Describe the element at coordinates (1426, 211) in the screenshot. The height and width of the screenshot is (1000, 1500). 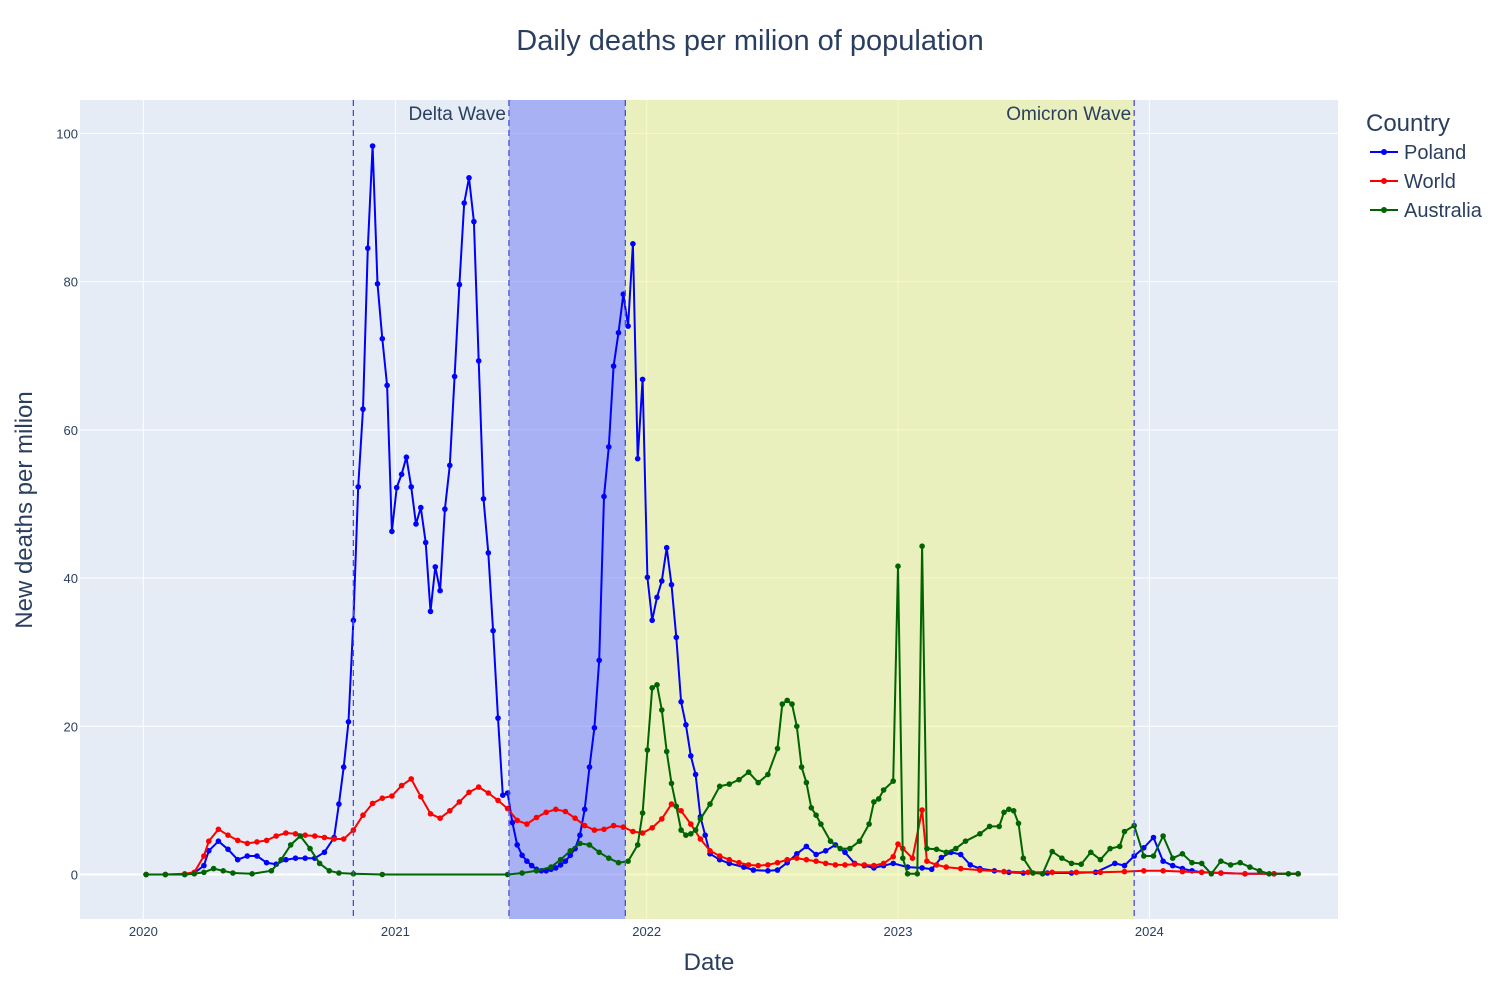
I see `legend-item-australia: Australia` at that location.